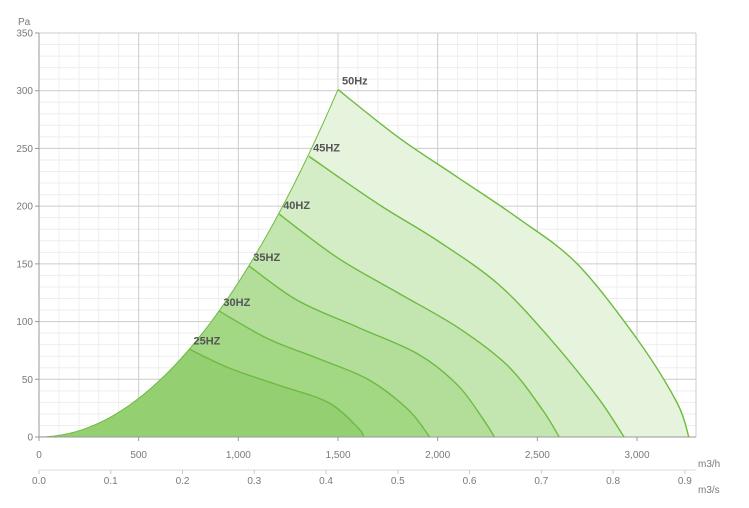 The image size is (749, 508). I want to click on area-25hz, so click(201, 392).